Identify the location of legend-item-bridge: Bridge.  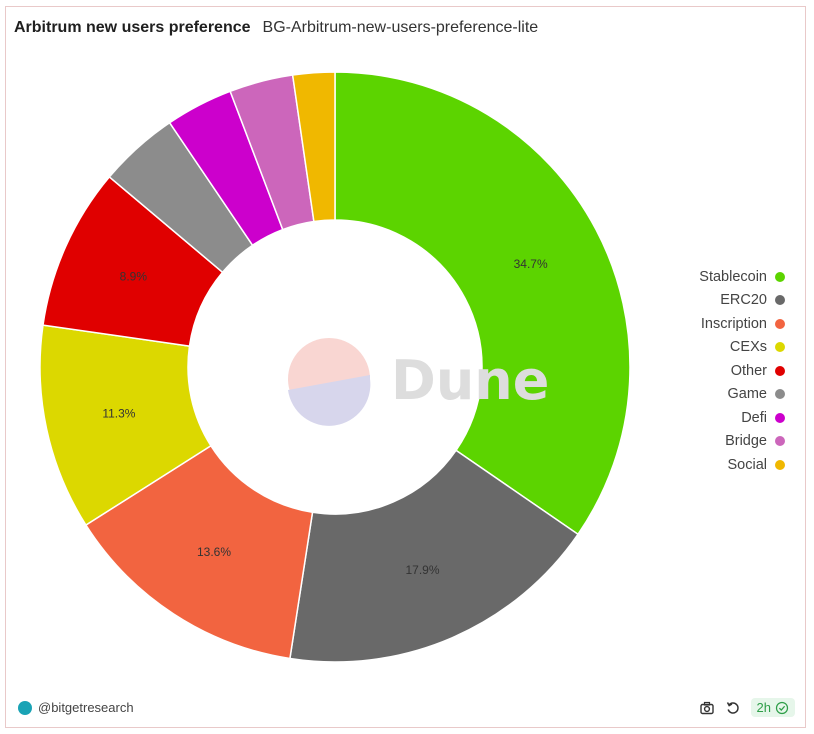
(742, 442).